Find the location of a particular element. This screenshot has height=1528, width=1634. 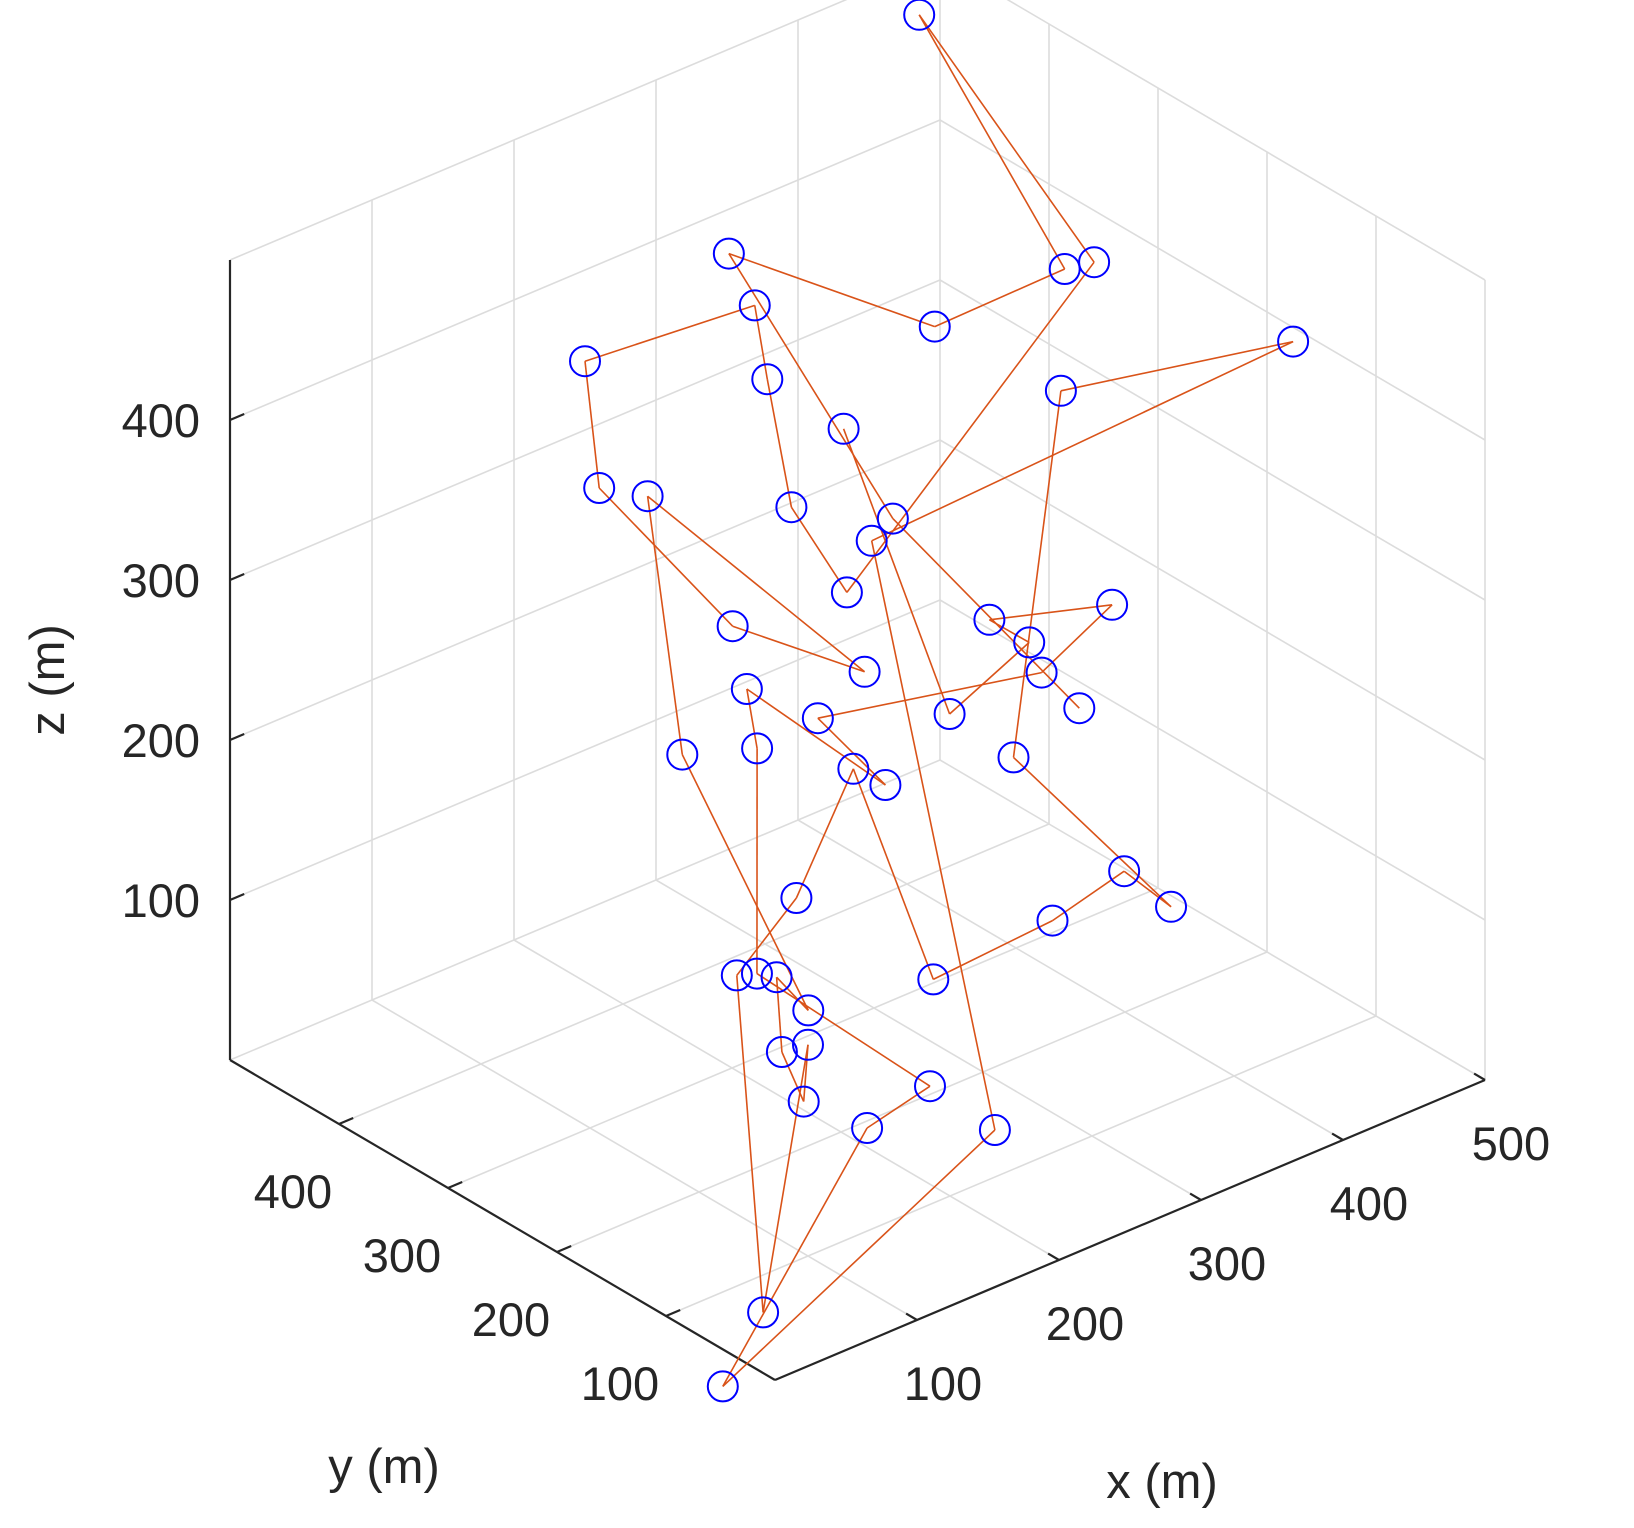

x-tick-label: 400 is located at coordinates (1369, 1203).